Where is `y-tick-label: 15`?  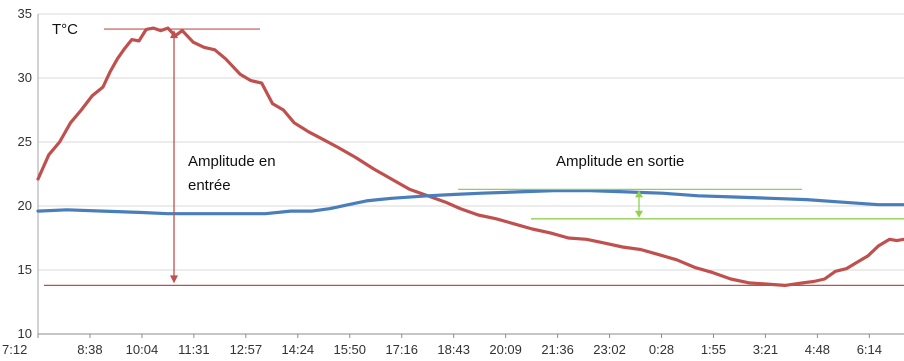
y-tick-label: 15 is located at coordinates (25, 269).